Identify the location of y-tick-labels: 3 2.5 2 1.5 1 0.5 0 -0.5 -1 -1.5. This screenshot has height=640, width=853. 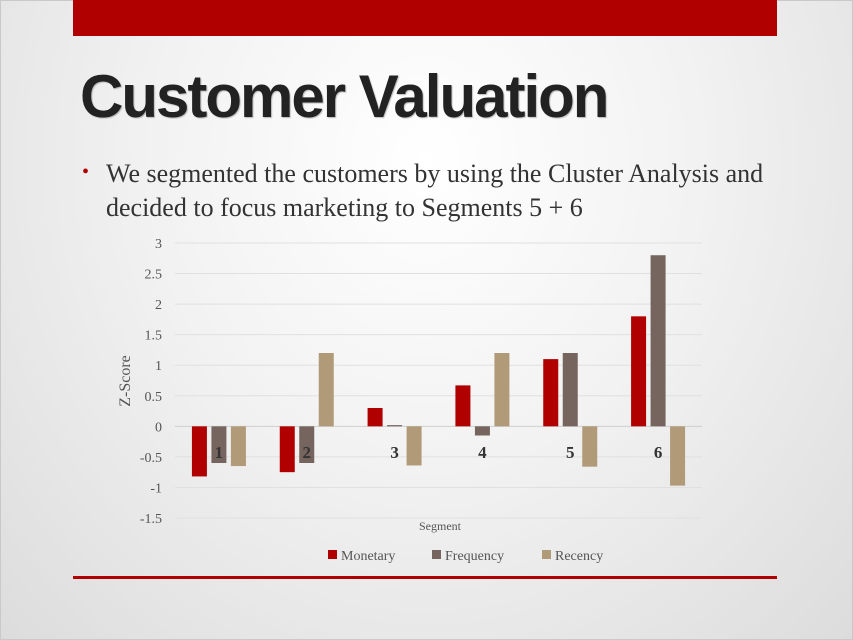
(151, 382).